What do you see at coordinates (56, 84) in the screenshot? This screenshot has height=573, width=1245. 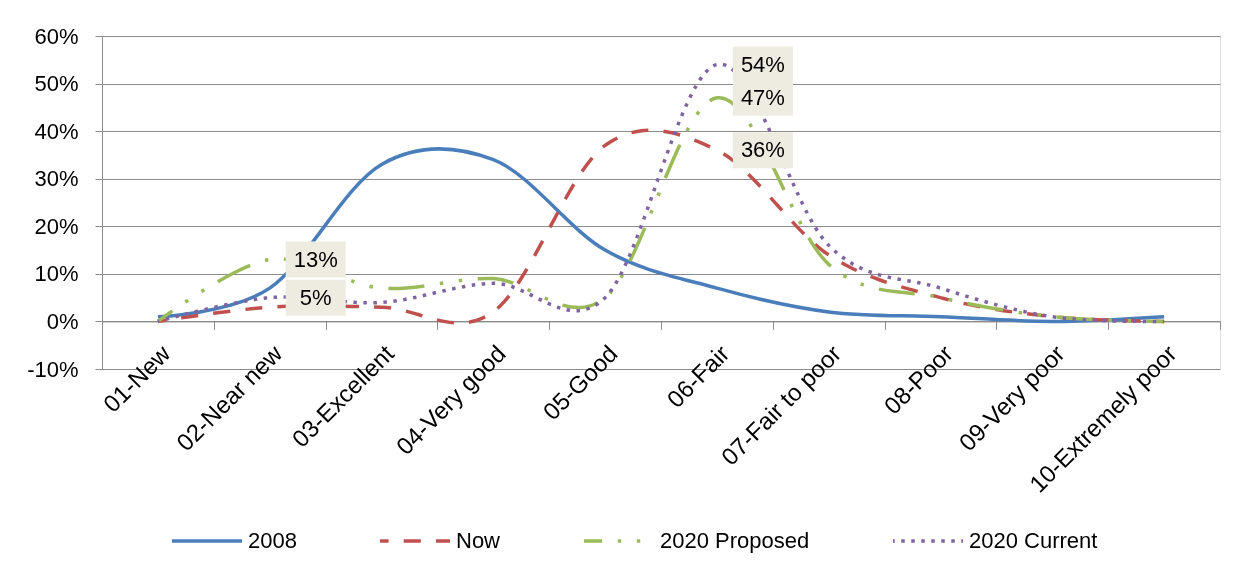 I see `y-tick-label: 50%` at bounding box center [56, 84].